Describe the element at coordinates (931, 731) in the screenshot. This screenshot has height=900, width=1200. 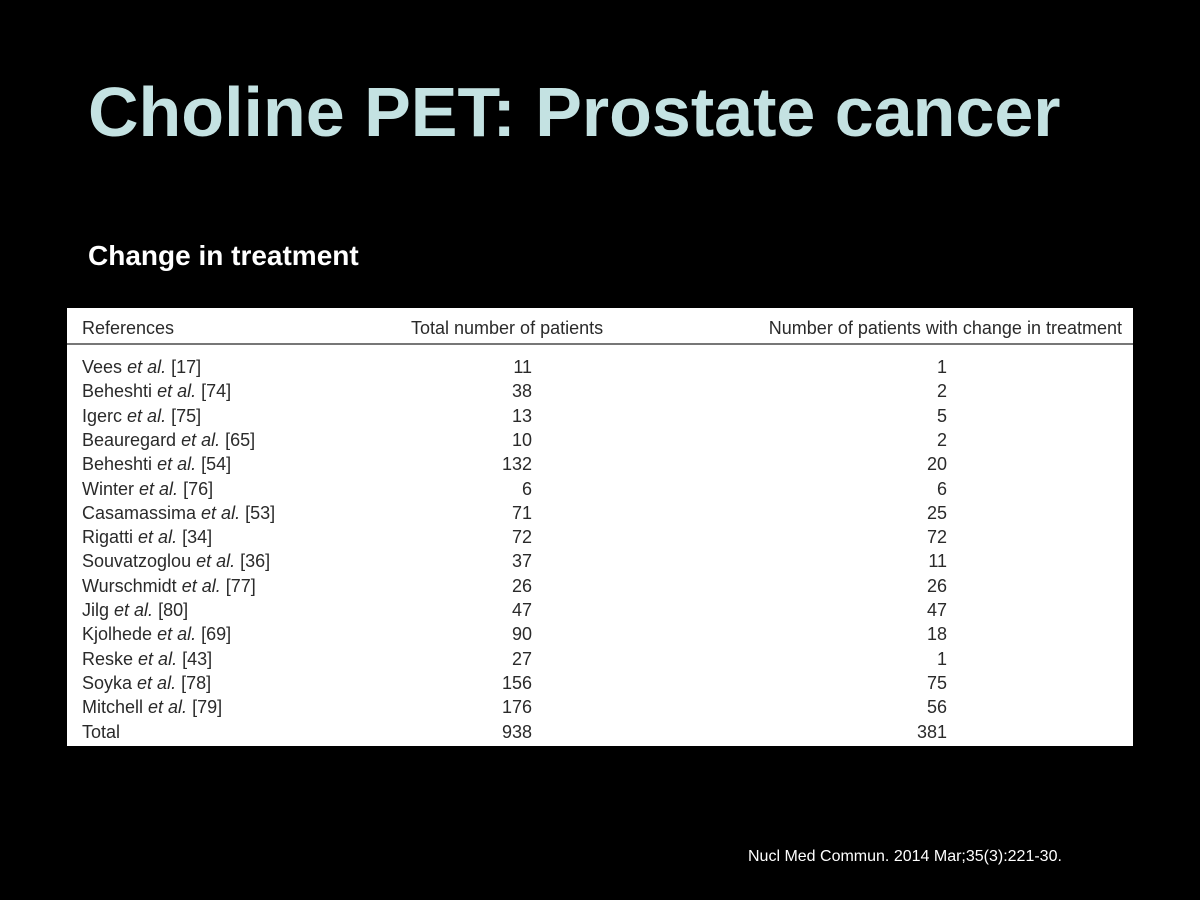
I see `changed-patients-sum: 381` at that location.